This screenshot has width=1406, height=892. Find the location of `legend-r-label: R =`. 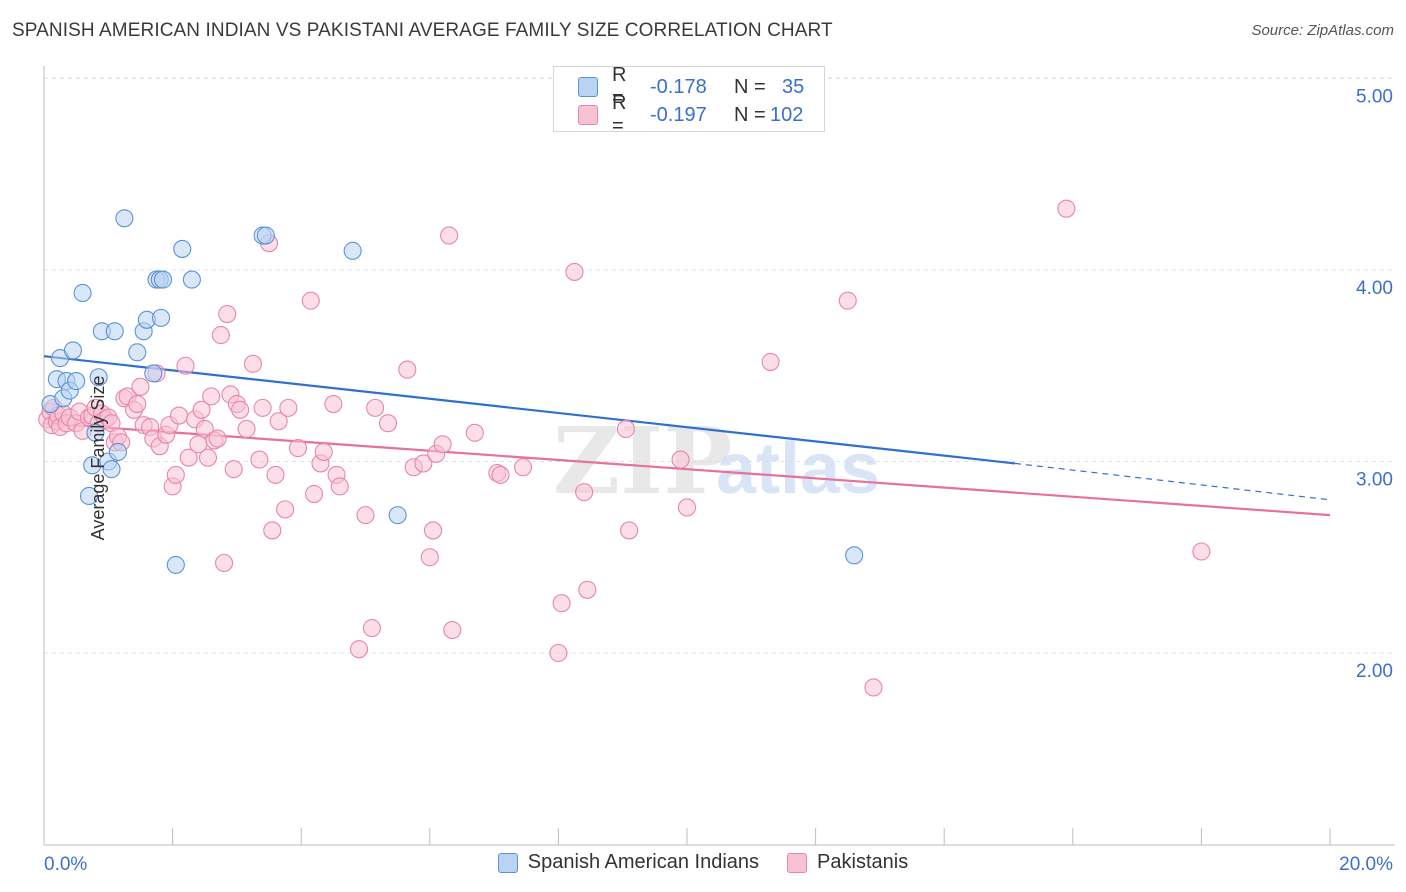

legend-r-label: R = is located at coordinates (619, 114).